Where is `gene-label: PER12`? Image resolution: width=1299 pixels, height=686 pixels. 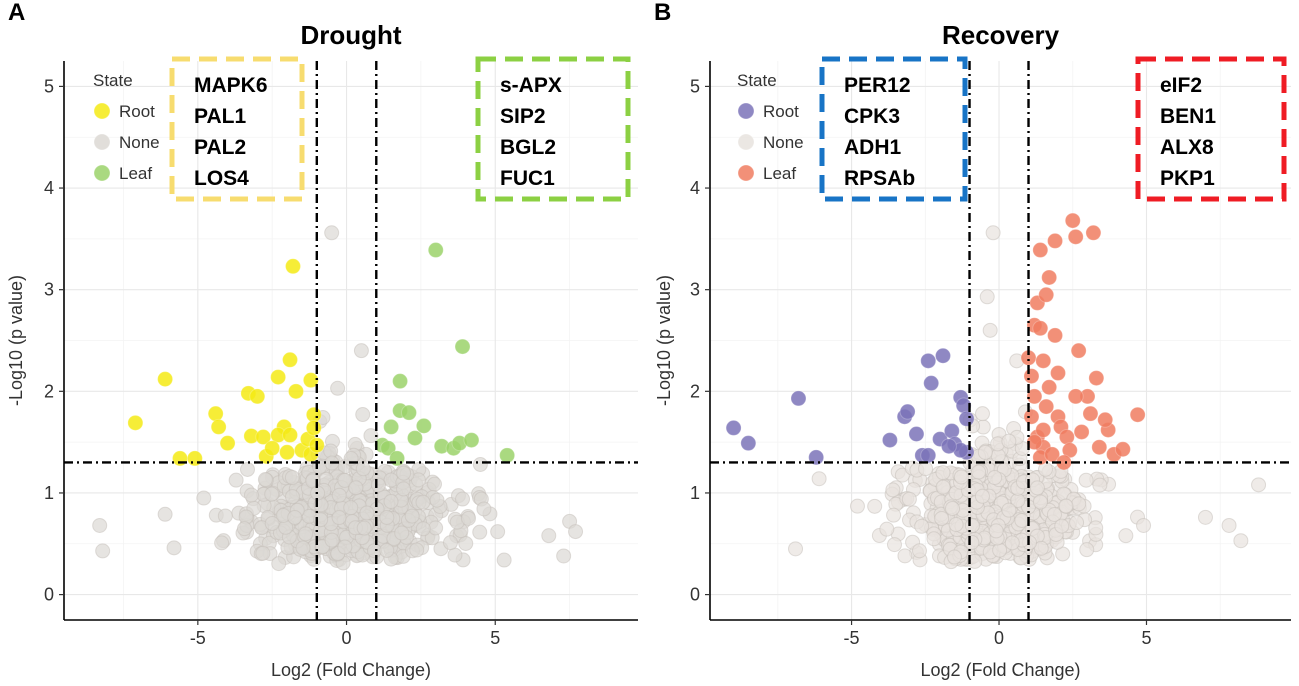
gene-label: PER12 is located at coordinates (877, 85).